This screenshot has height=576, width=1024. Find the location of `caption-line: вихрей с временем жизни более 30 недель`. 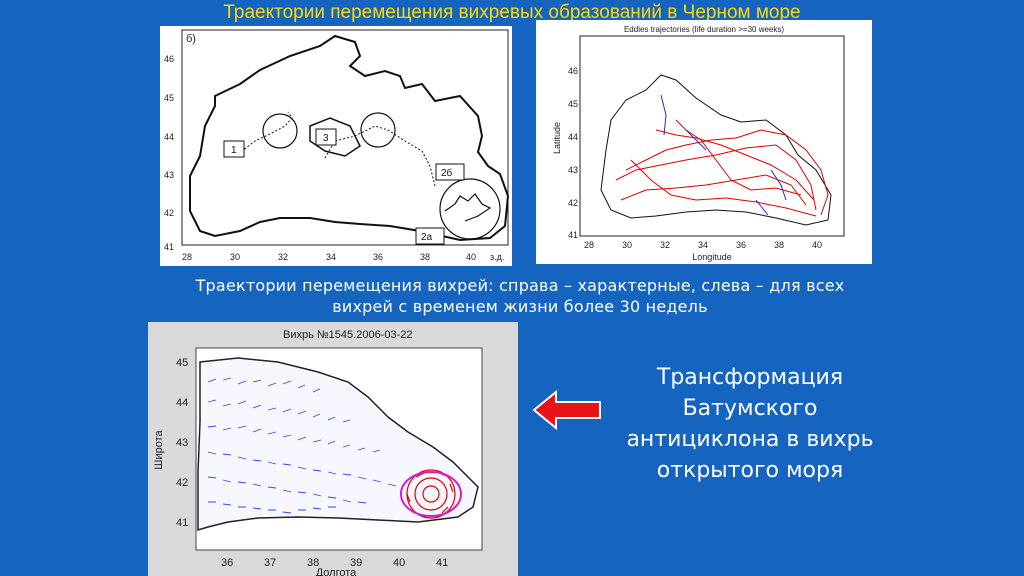

caption-line: вихрей с временем жизни более 30 недель is located at coordinates (520, 306).